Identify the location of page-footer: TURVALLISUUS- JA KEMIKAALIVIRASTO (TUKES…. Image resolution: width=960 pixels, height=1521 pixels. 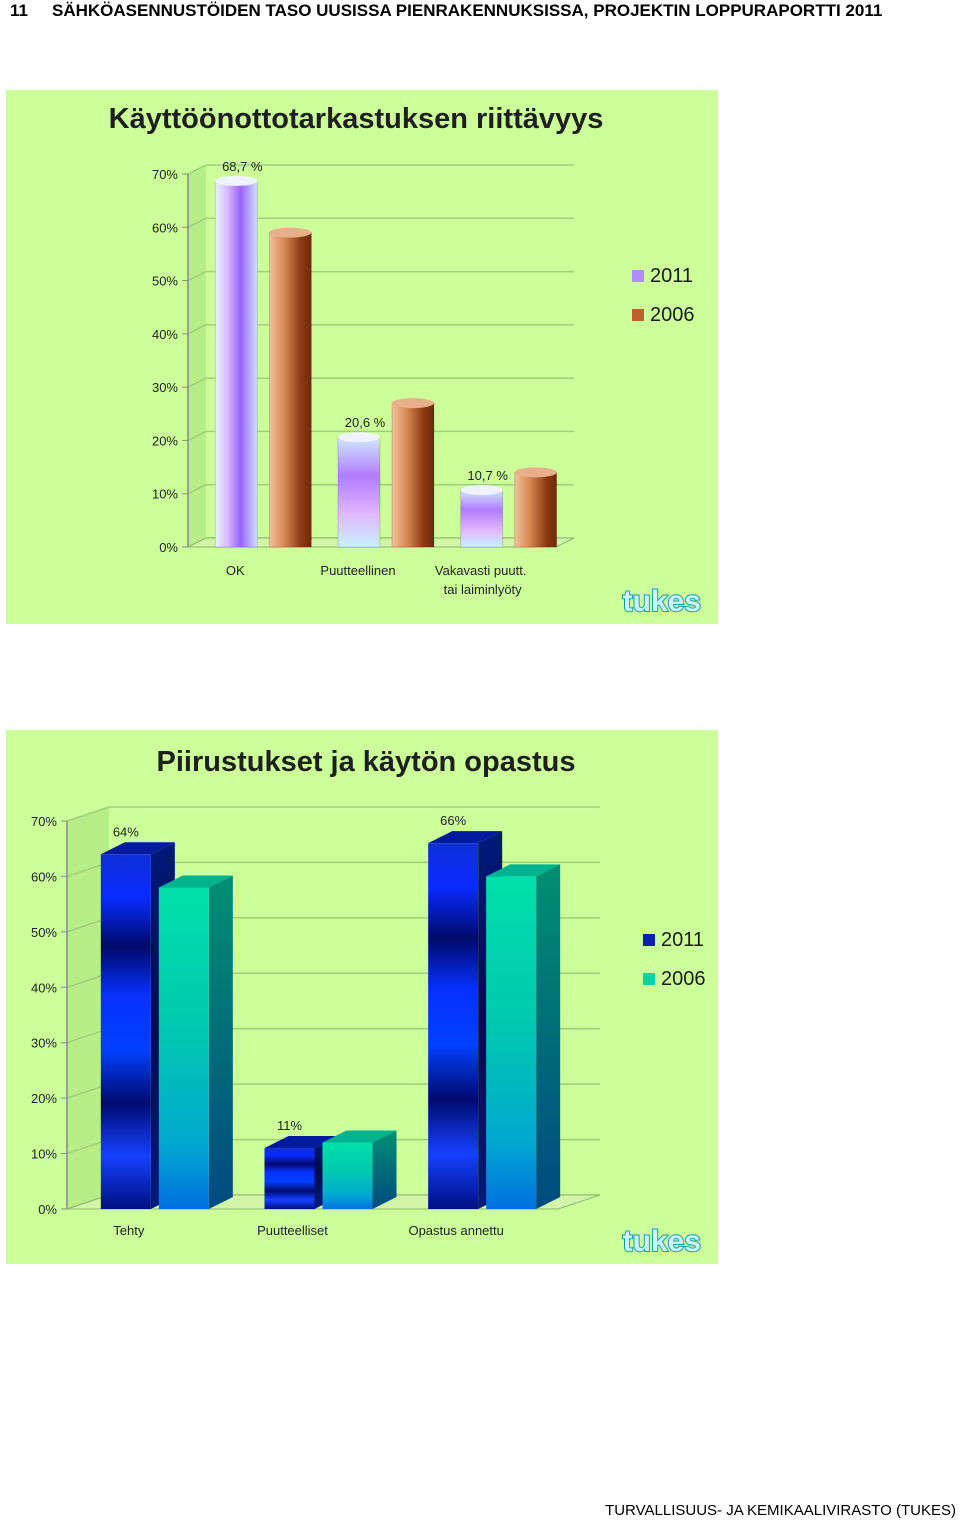
(780, 1510).